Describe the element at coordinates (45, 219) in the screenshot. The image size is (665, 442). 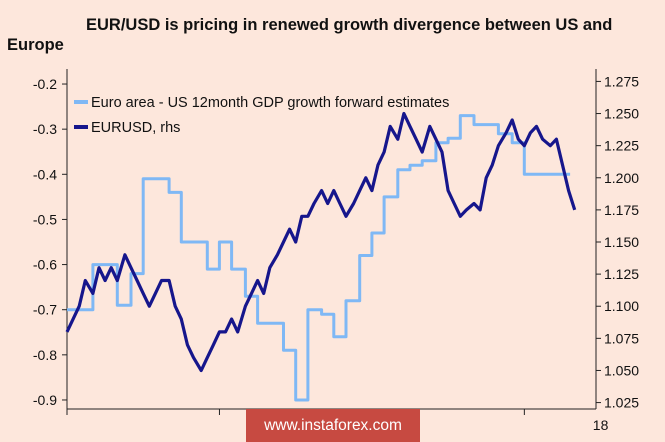
I see `left-axis-tick-label: -0.5` at that location.